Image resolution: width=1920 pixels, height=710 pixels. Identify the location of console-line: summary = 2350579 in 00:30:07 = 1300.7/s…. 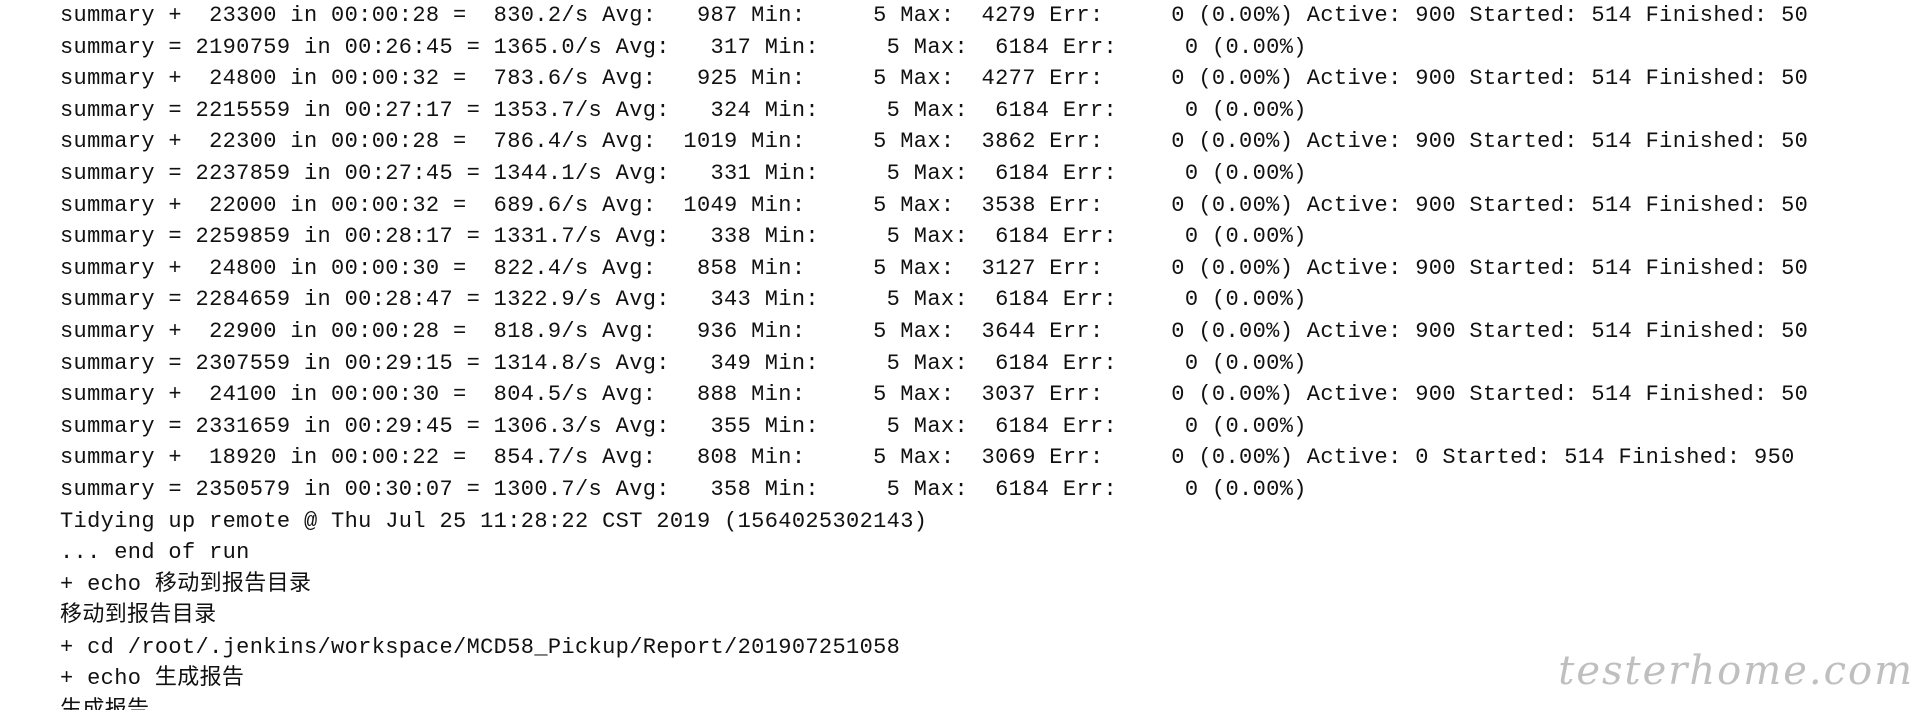
(683, 489).